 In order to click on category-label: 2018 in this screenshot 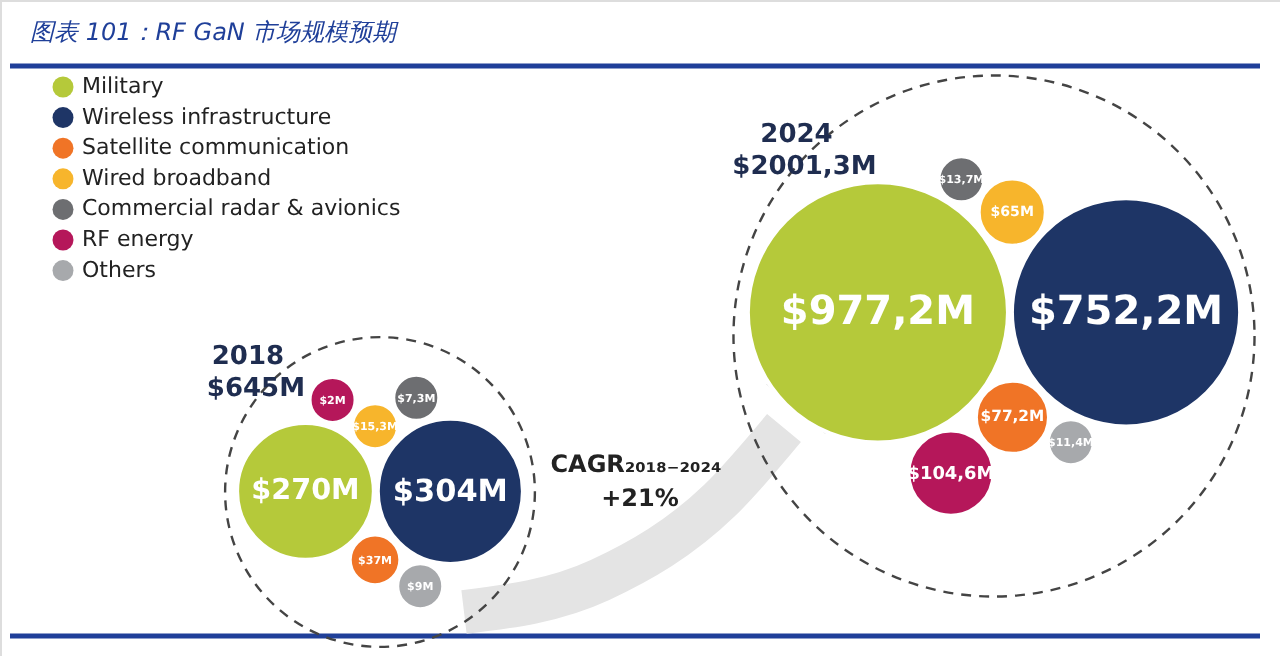, I will do `click(248, 356)`.